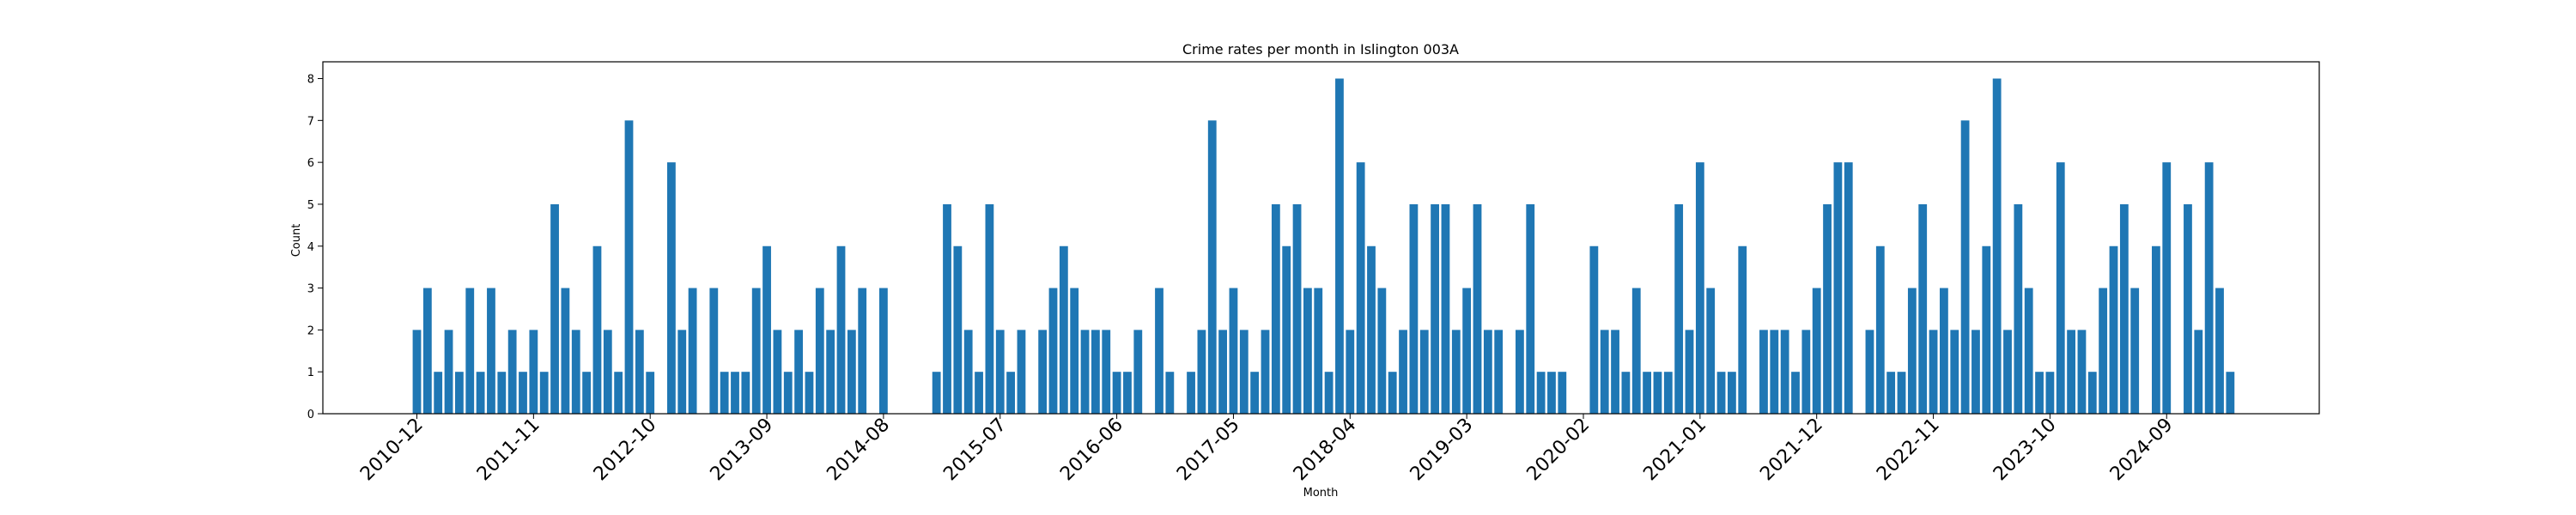 Image resolution: width=2576 pixels, height=515 pixels. I want to click on x-tick-label: 2019-03, so click(1442, 450).